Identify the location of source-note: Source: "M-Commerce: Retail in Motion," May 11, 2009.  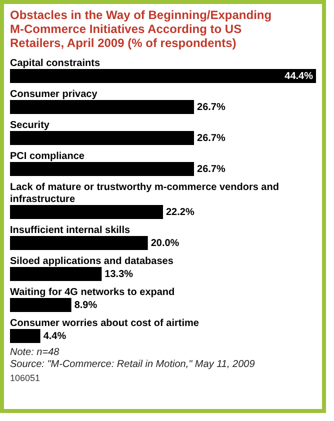
(133, 365).